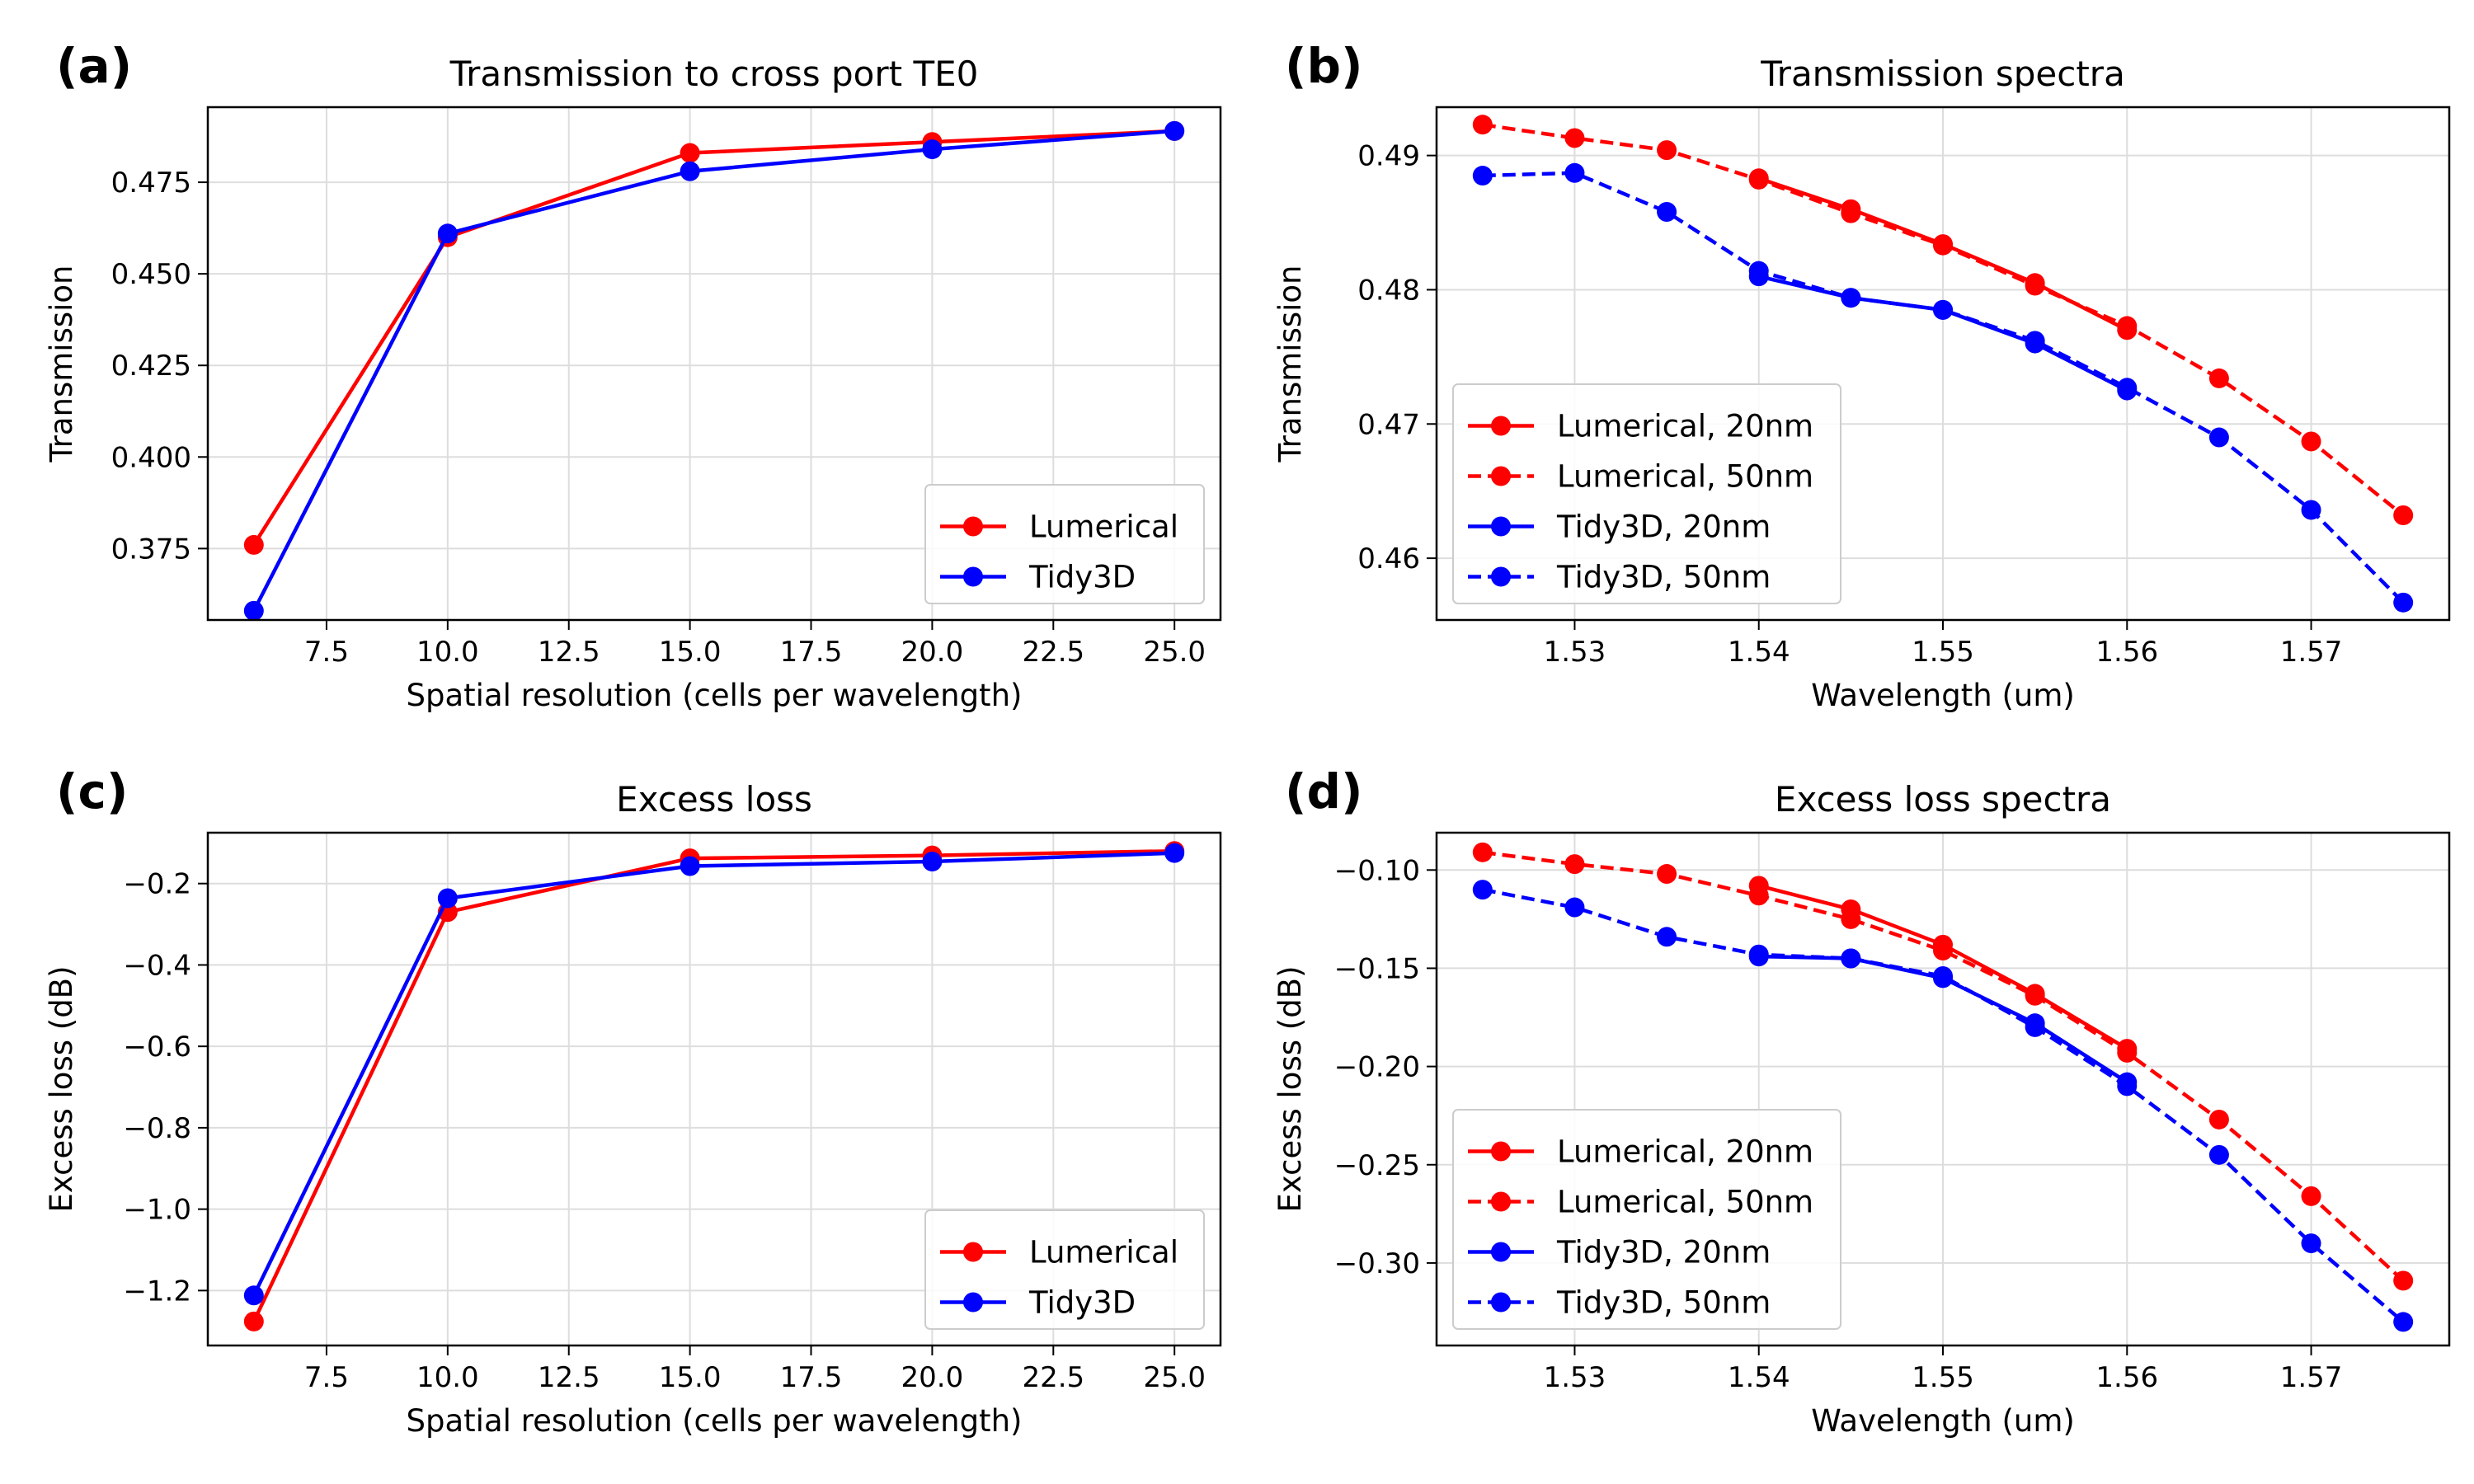  I want to click on panel-label: (a), so click(94, 66).